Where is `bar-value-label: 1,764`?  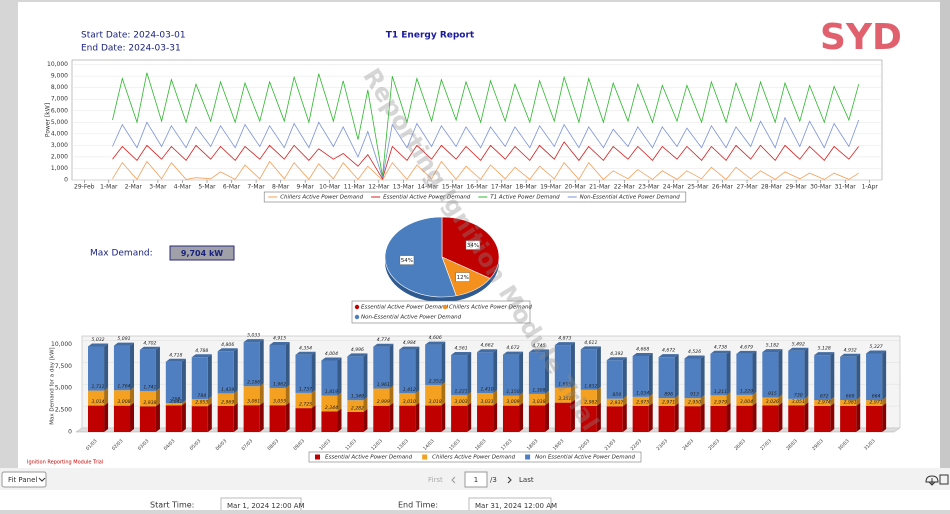 bar-value-label: 1,764 is located at coordinates (123, 387).